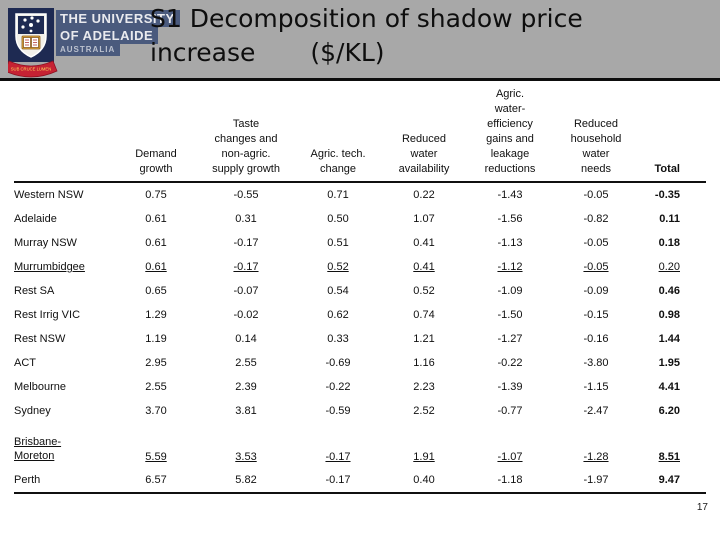  Describe the element at coordinates (510, 387) in the screenshot. I see `value-cell: -1.39` at that location.